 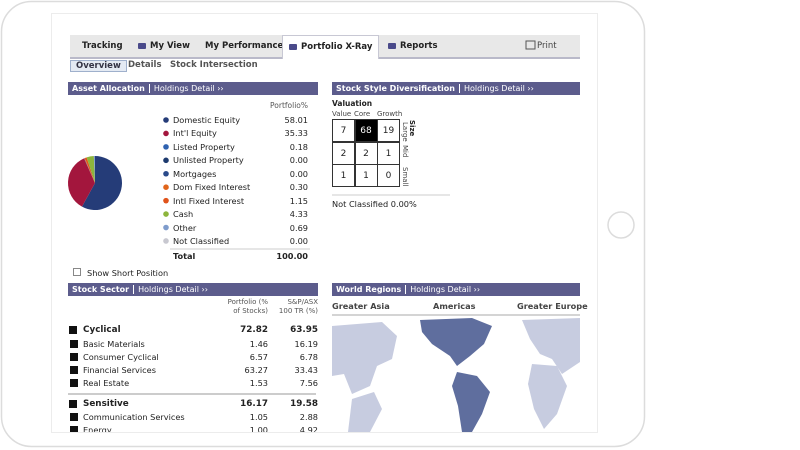 I want to click on style-column: Value, so click(x=342, y=114).